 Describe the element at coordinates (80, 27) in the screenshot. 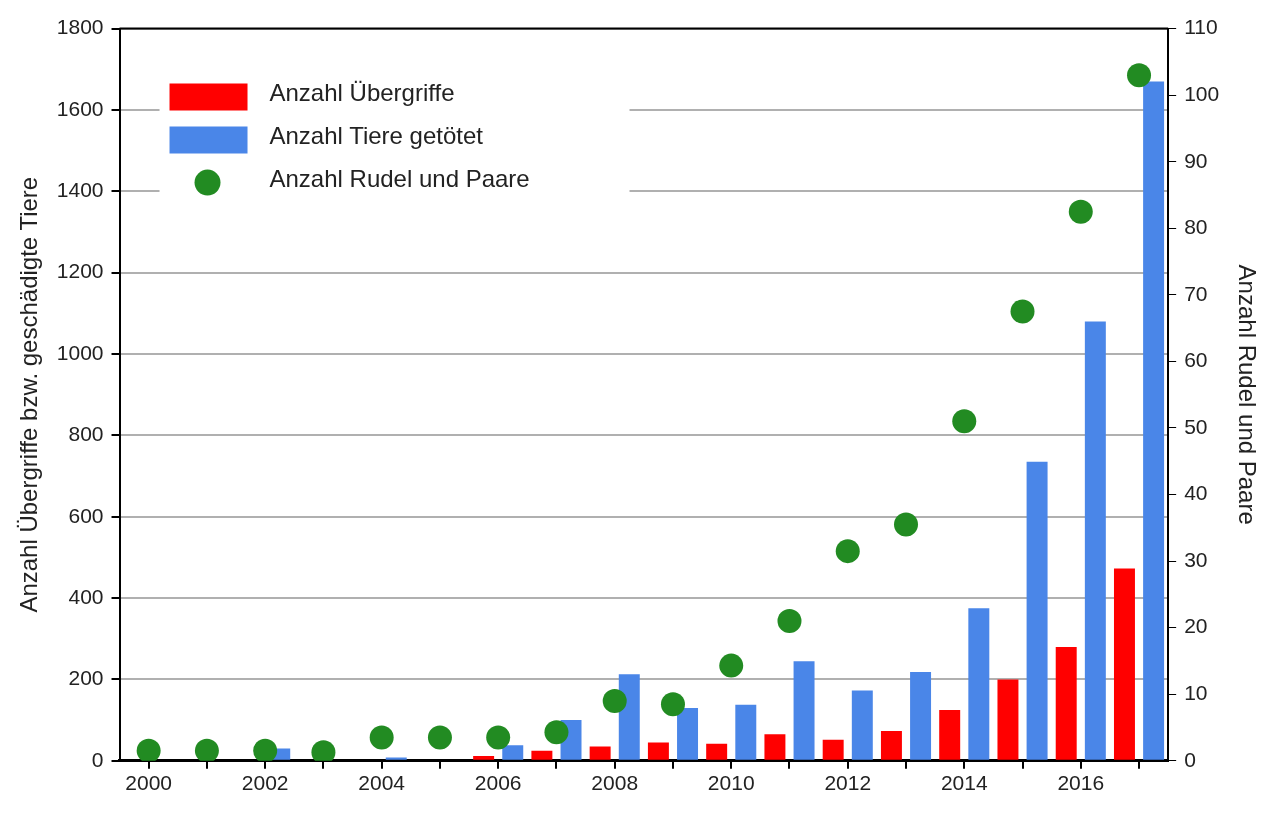

I see `y-tick-label: 1800` at that location.